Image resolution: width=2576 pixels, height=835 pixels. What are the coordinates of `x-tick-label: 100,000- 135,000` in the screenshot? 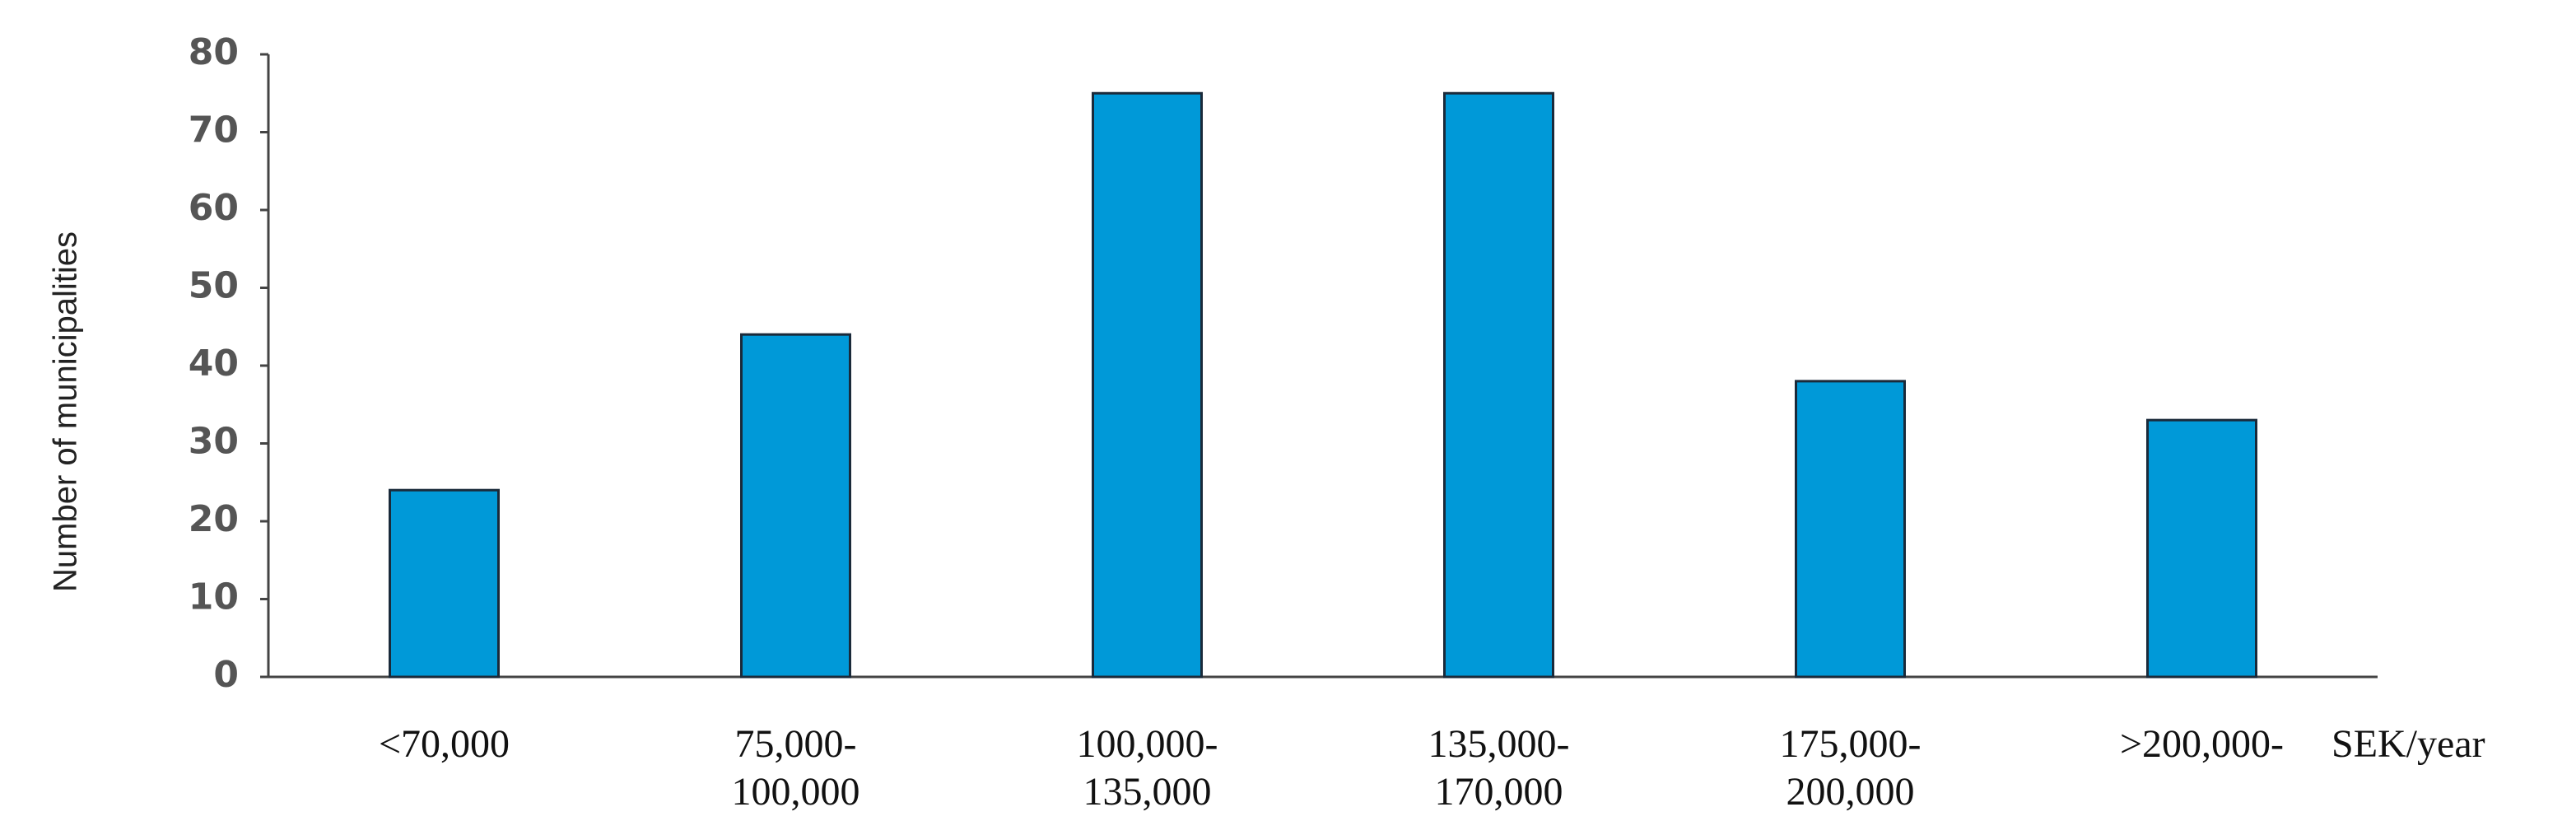 It's located at (1147, 768).